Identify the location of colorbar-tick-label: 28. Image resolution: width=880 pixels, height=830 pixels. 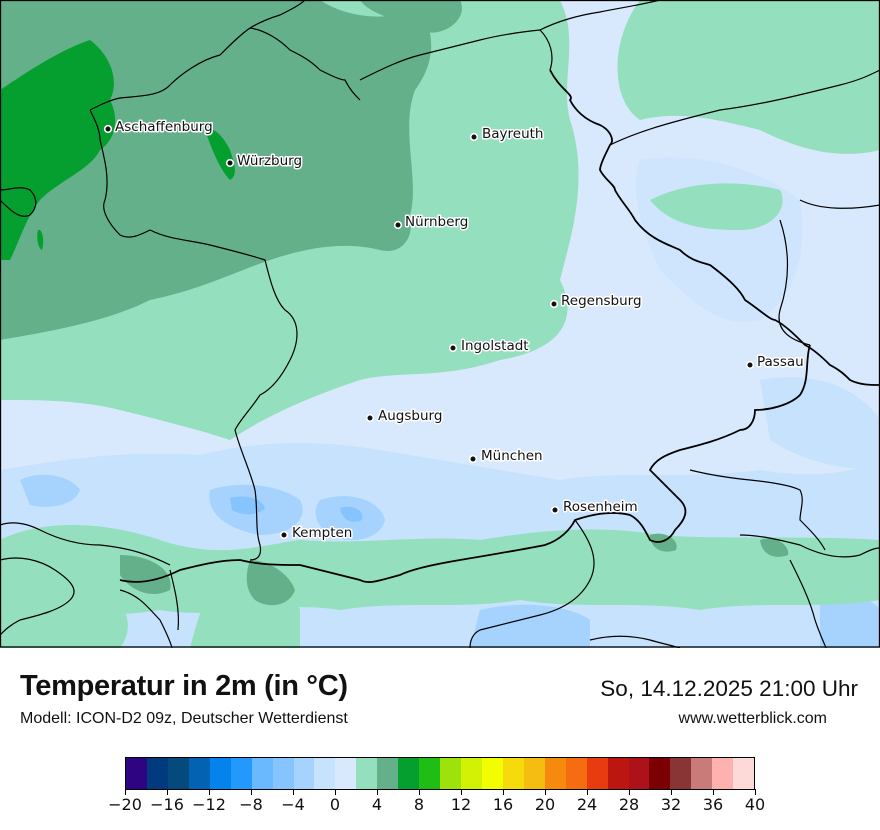
(629, 804).